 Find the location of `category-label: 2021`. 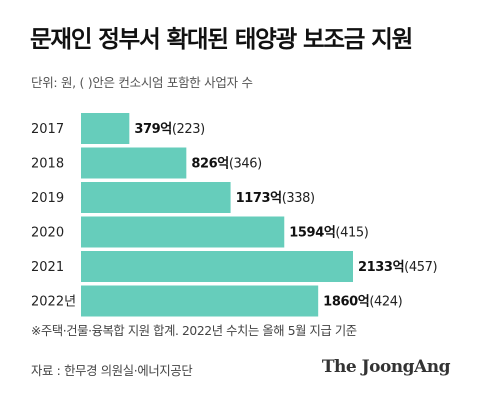

category-label: 2021 is located at coordinates (47, 267).